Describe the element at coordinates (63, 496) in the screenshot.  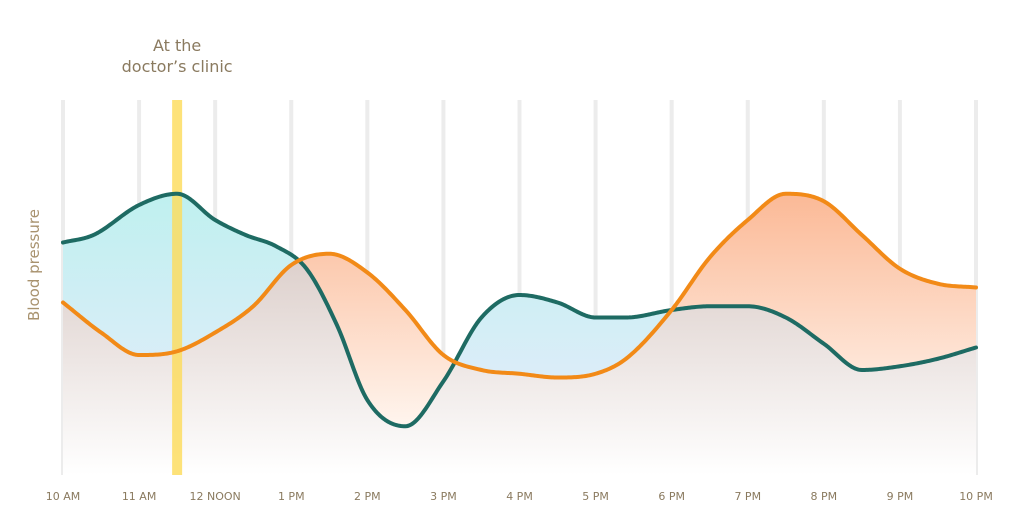
I see `x-tick-label: 10 AM` at that location.